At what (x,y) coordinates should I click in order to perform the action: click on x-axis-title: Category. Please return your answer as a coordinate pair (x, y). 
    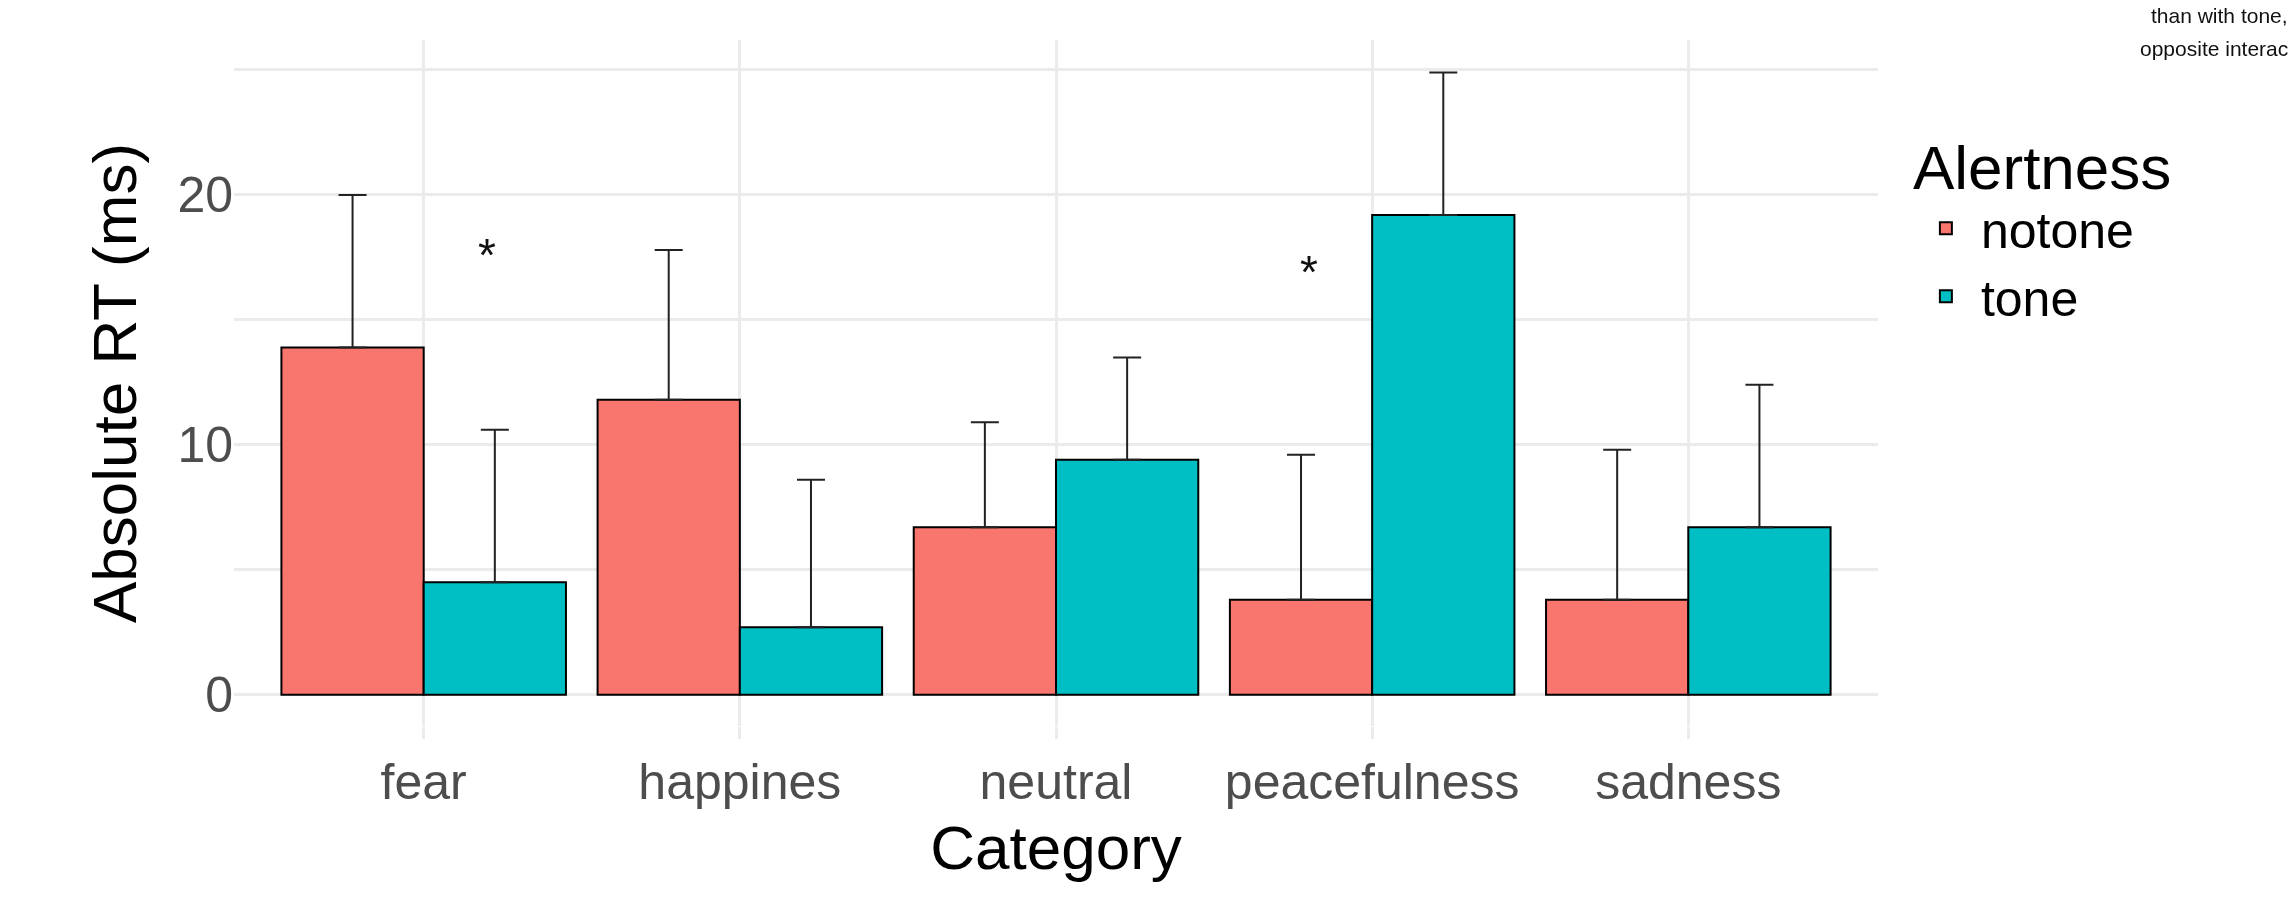
    Looking at the image, I should click on (1056, 847).